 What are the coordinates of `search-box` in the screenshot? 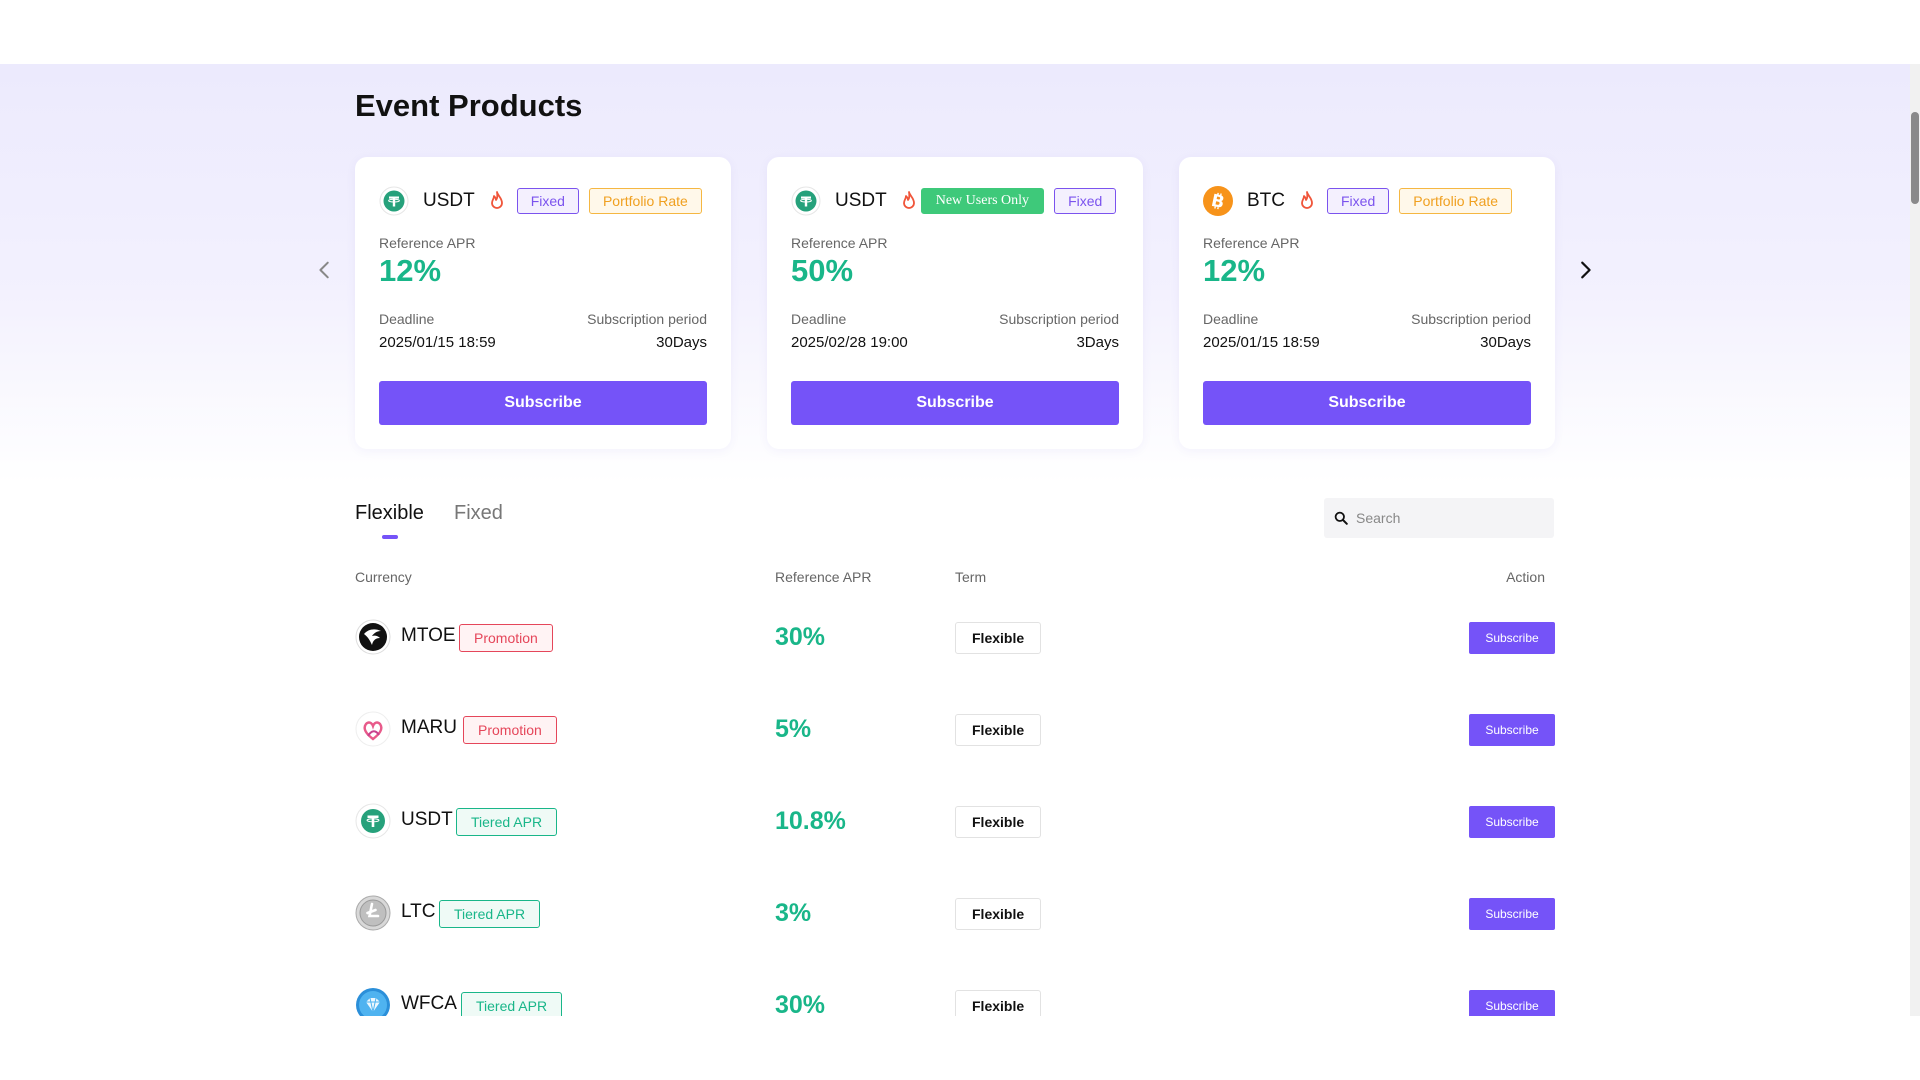 It's located at (1439, 518).